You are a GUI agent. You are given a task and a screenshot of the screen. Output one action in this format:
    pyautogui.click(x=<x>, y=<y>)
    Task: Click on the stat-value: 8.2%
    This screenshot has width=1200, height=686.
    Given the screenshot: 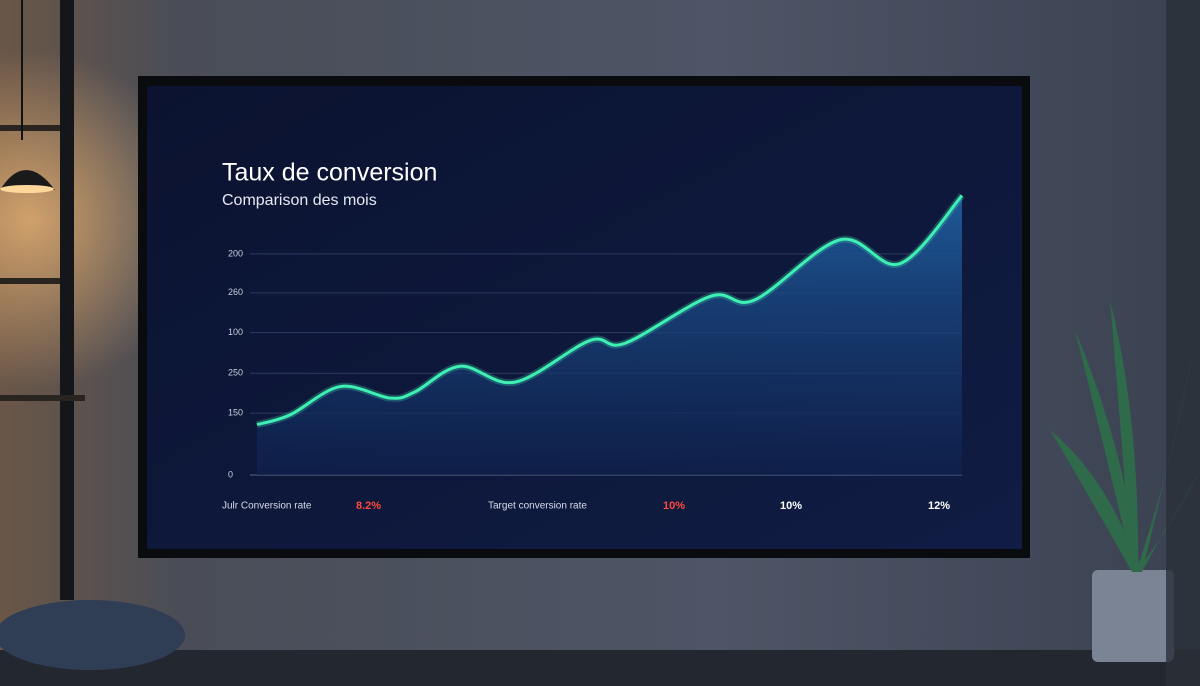 What is the action you would take?
    pyautogui.click(x=368, y=506)
    